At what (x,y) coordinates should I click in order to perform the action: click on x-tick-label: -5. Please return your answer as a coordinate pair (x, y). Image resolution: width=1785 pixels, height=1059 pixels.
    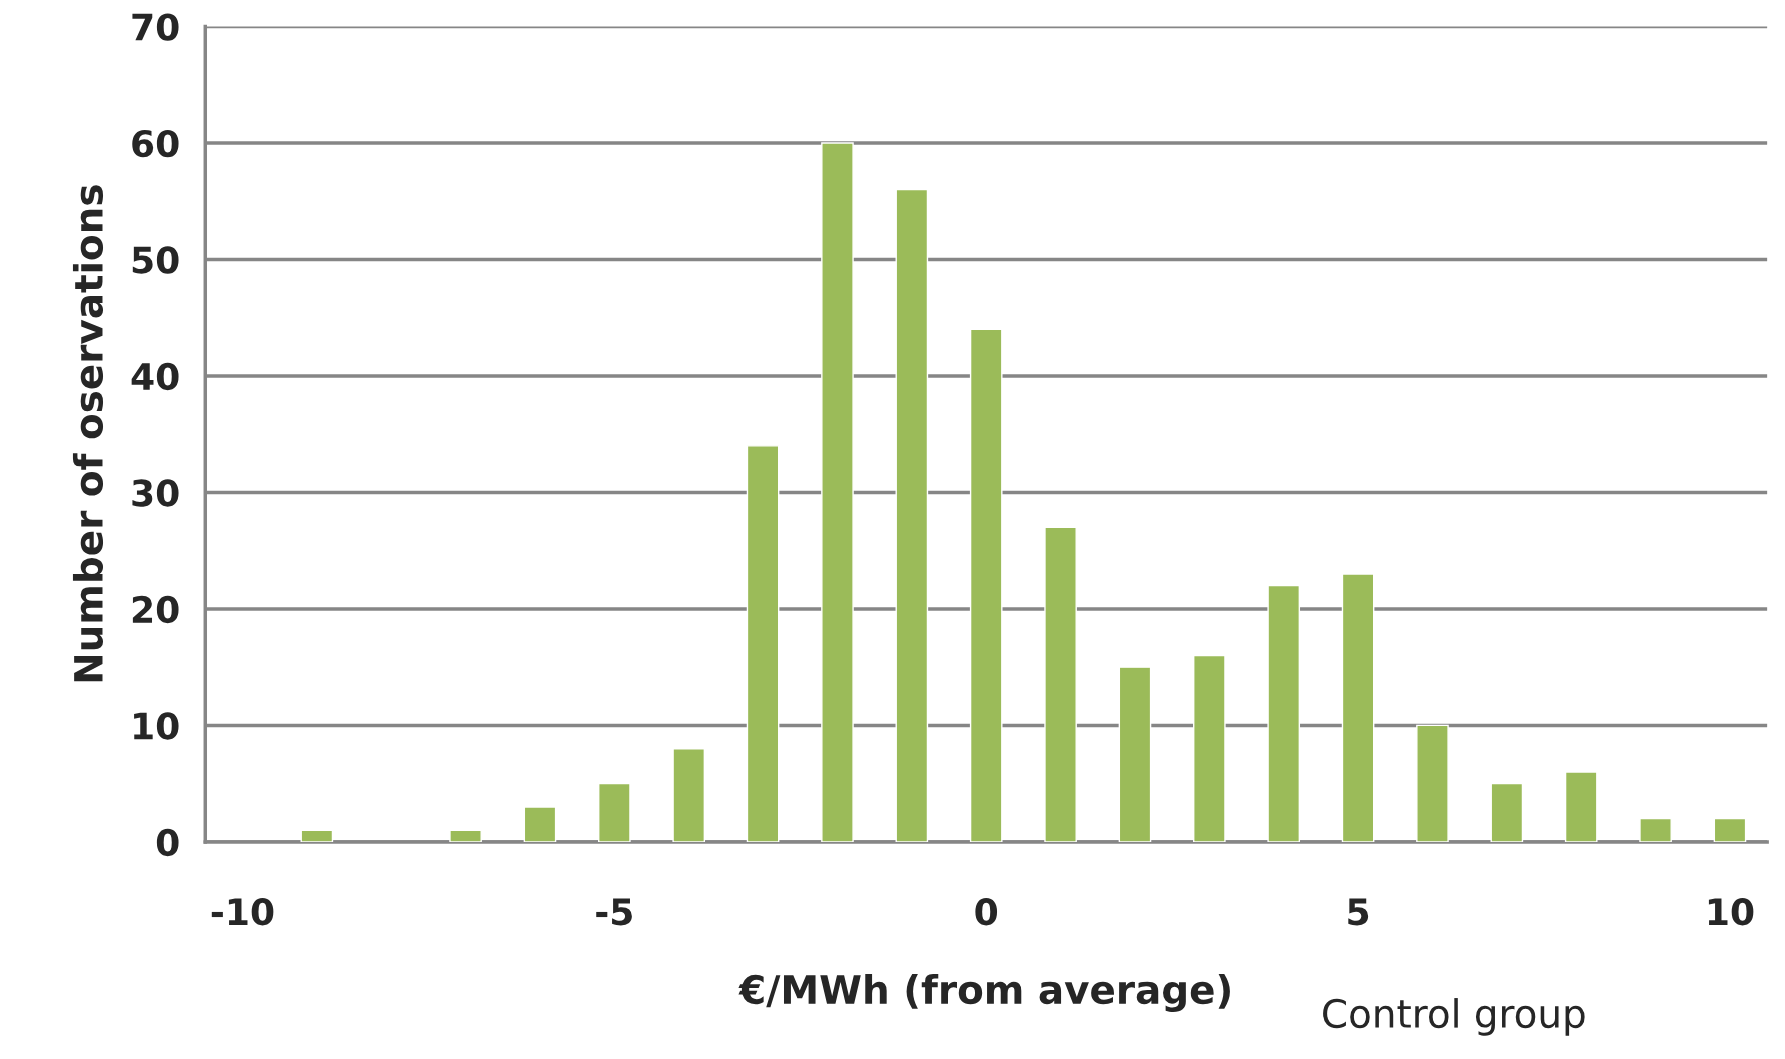
    Looking at the image, I should click on (614, 912).